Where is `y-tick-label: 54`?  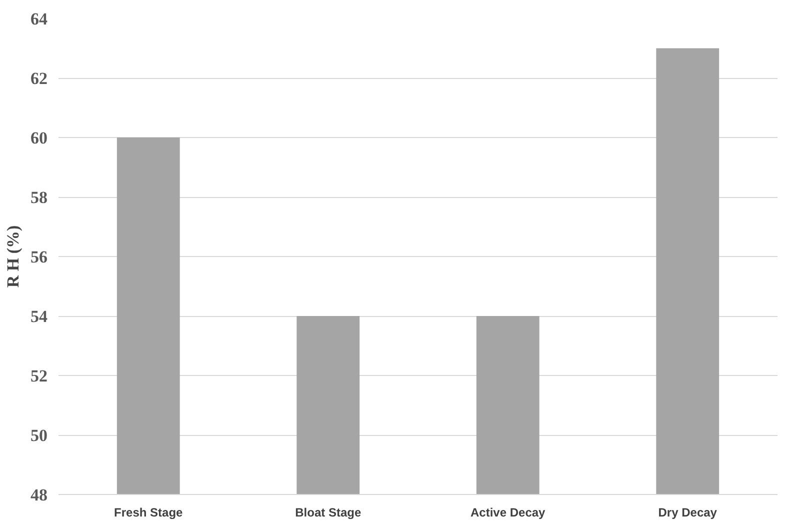
y-tick-label: 54 is located at coordinates (39, 316).